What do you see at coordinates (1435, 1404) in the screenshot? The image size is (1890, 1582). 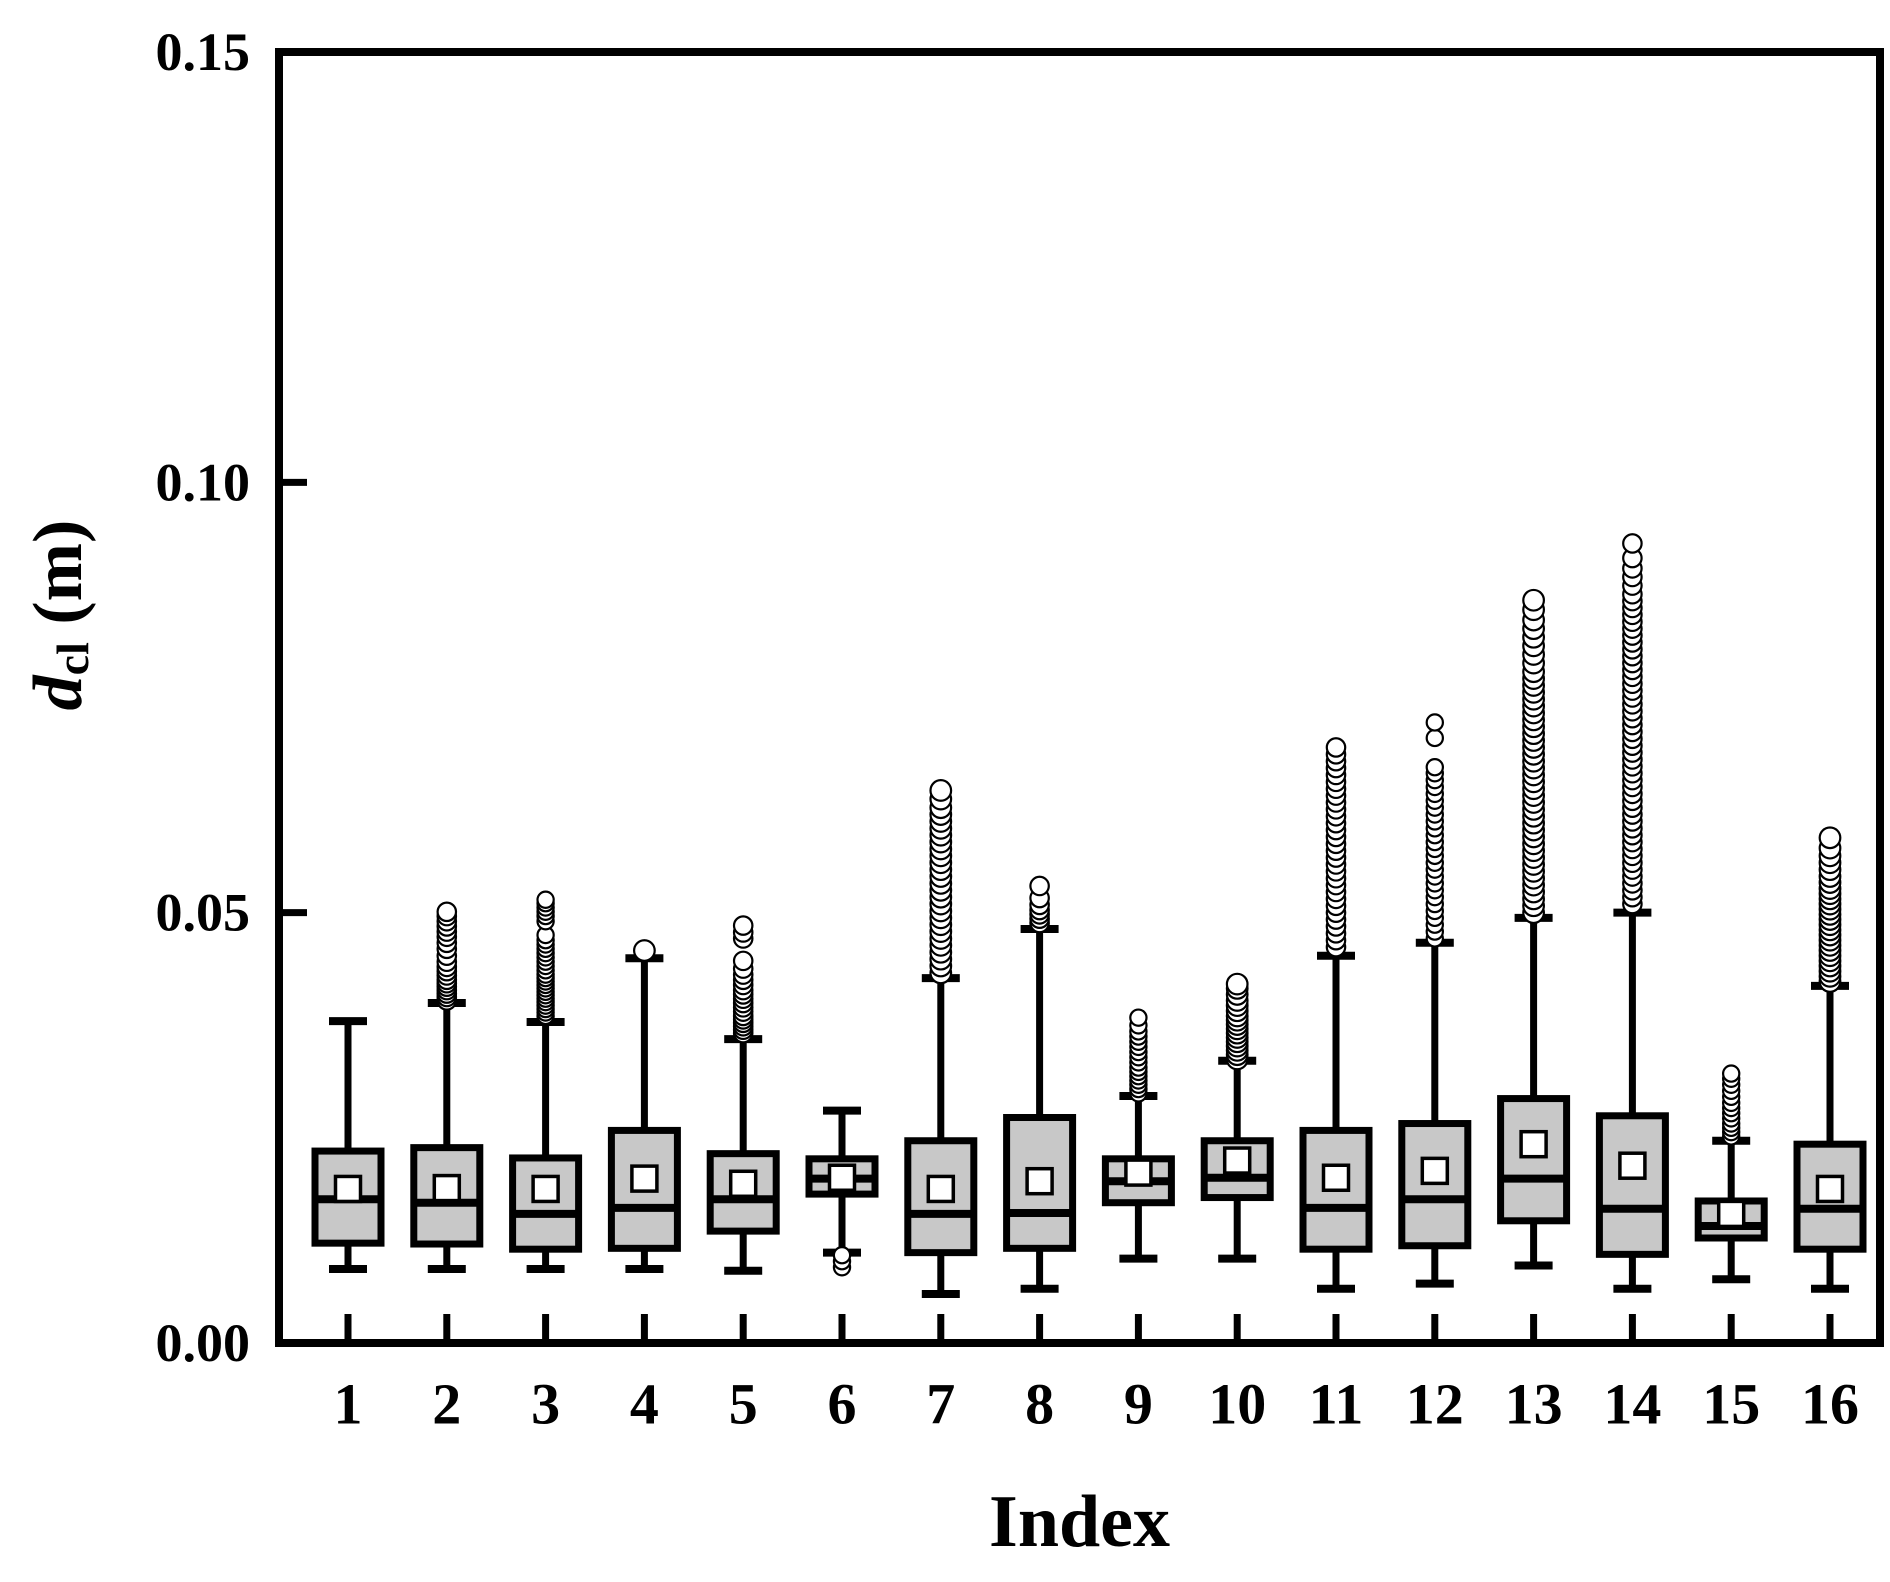 I see `x-tick-label: 12` at bounding box center [1435, 1404].